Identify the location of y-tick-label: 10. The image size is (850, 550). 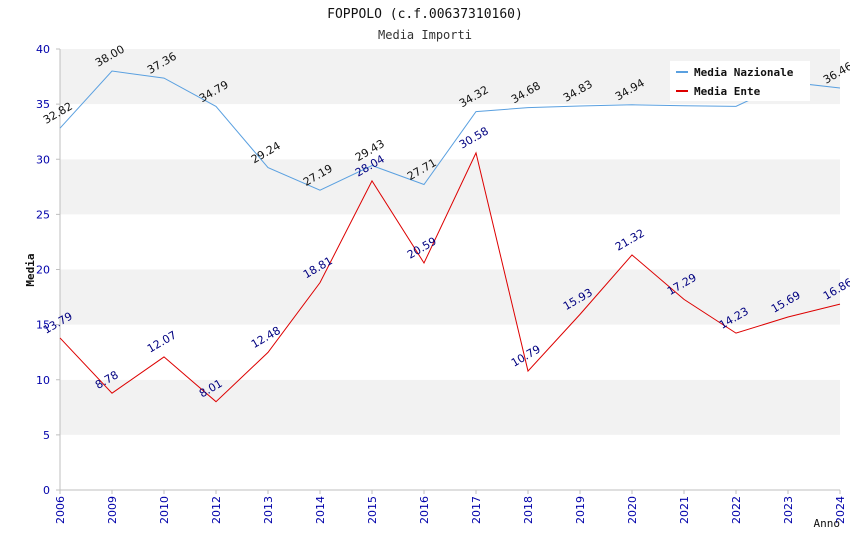
(43, 380).